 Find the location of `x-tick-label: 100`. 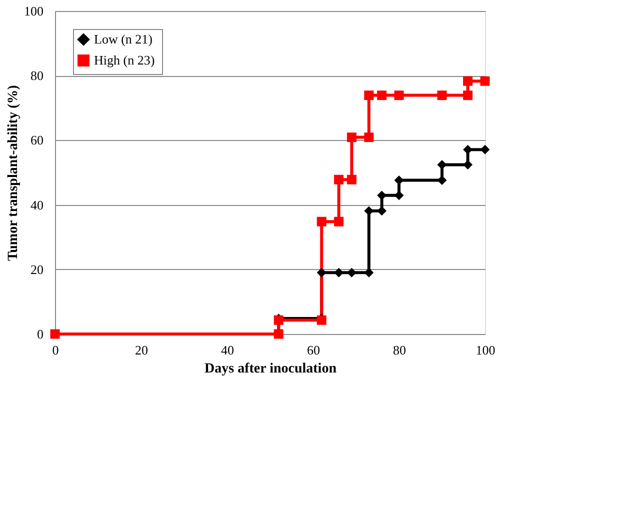

x-tick-label: 100 is located at coordinates (486, 350).